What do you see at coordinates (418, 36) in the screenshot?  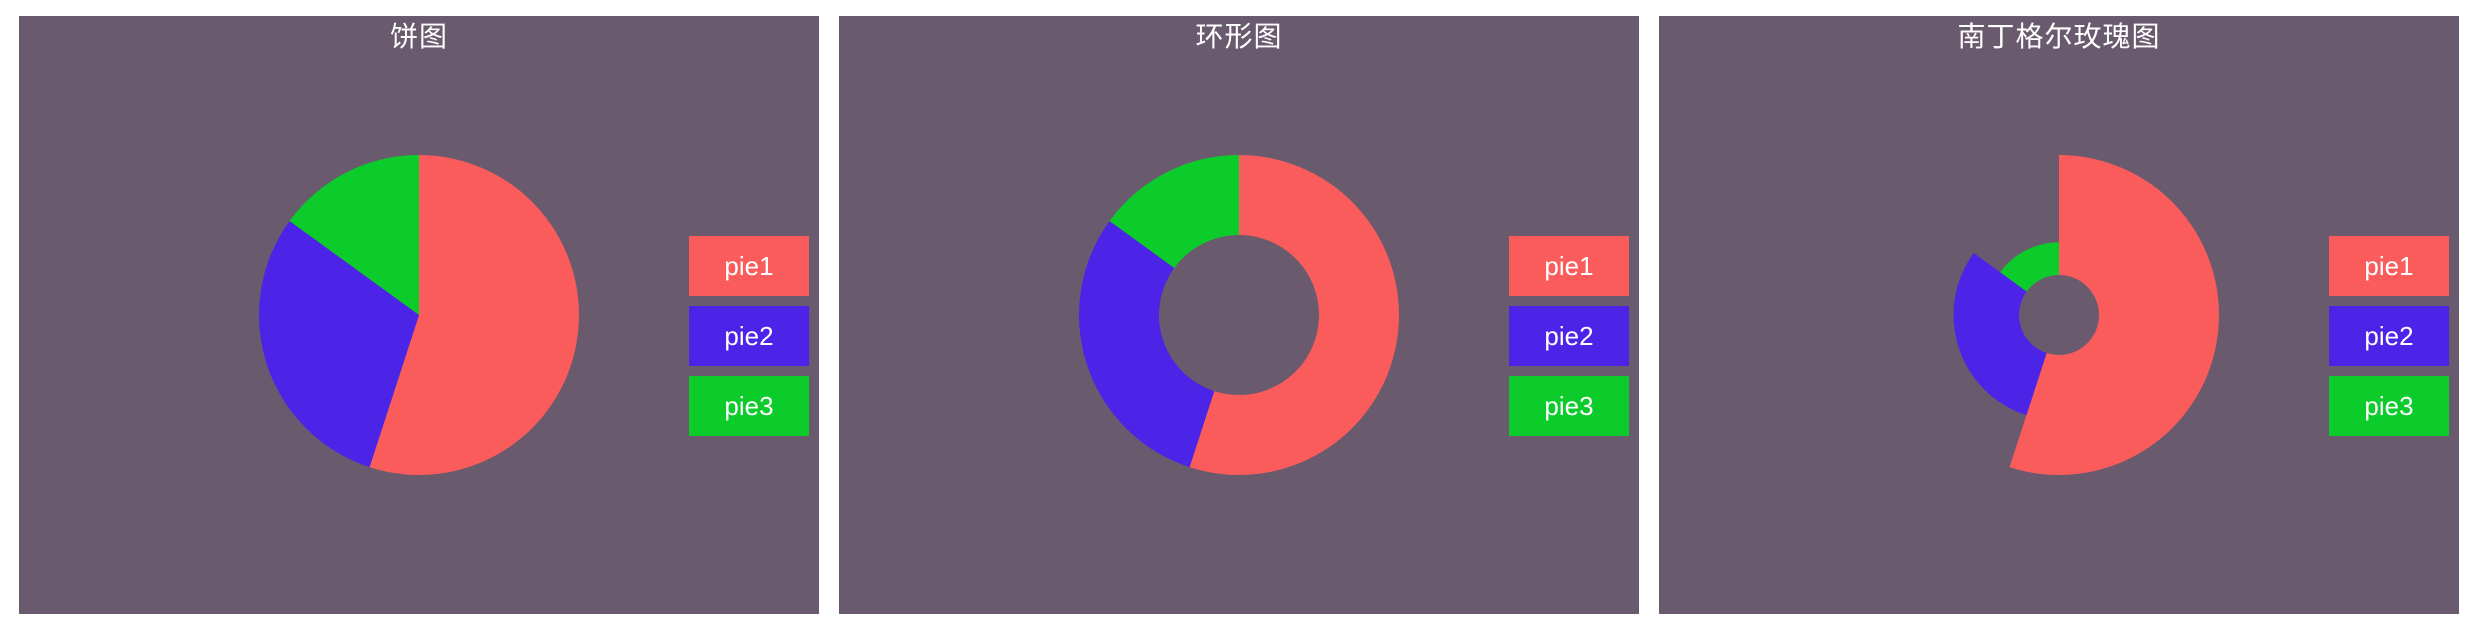 I see `chart-title: 饼图` at bounding box center [418, 36].